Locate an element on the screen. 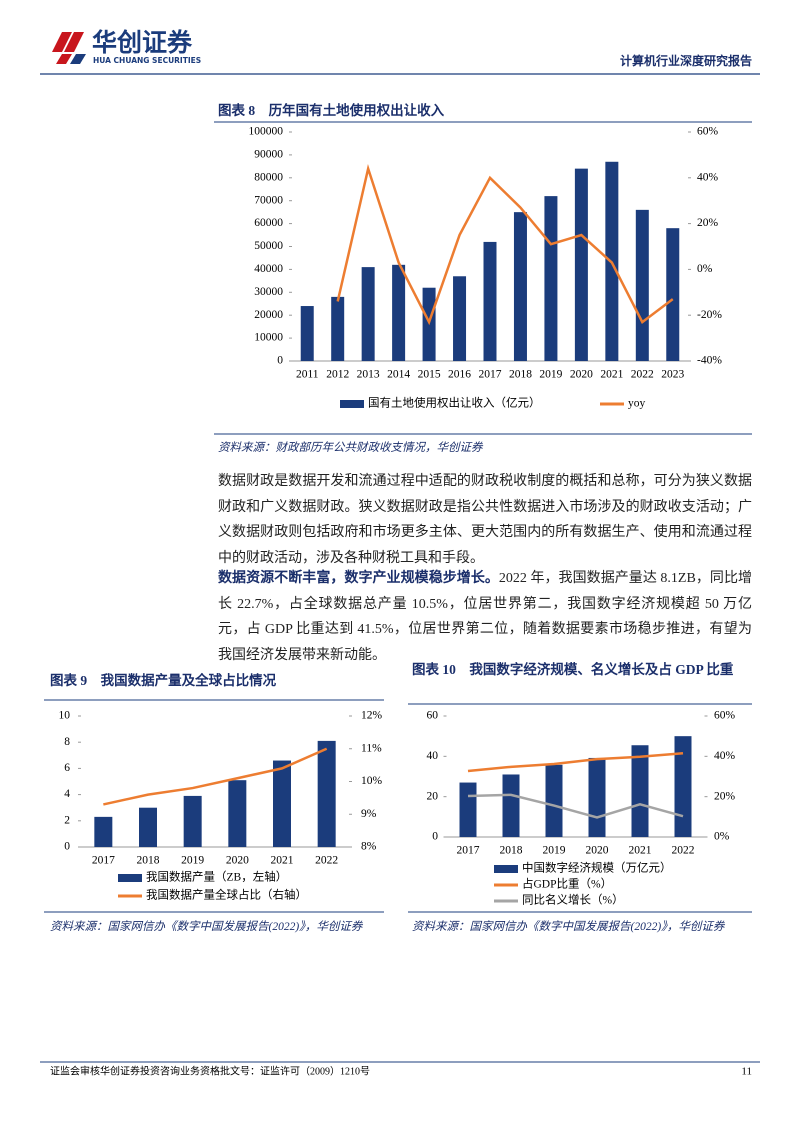  legend-label: 我国数据产量（ZB，左轴） is located at coordinates (216, 877).